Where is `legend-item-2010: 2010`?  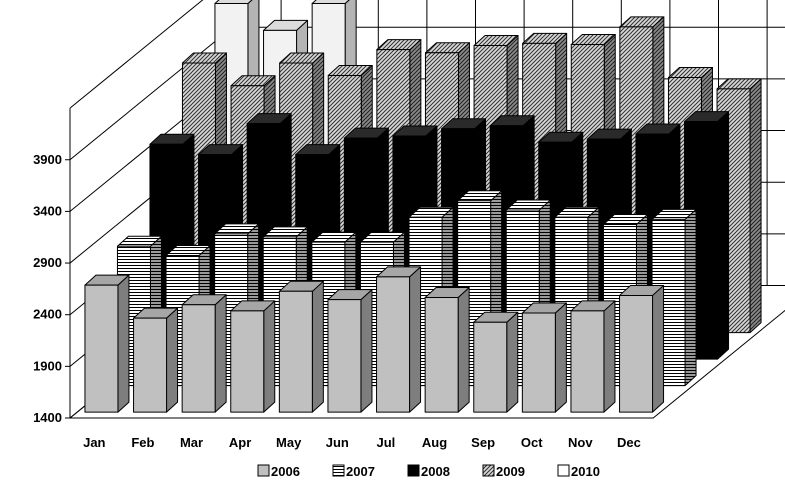 legend-item-2010: 2010 is located at coordinates (578, 471).